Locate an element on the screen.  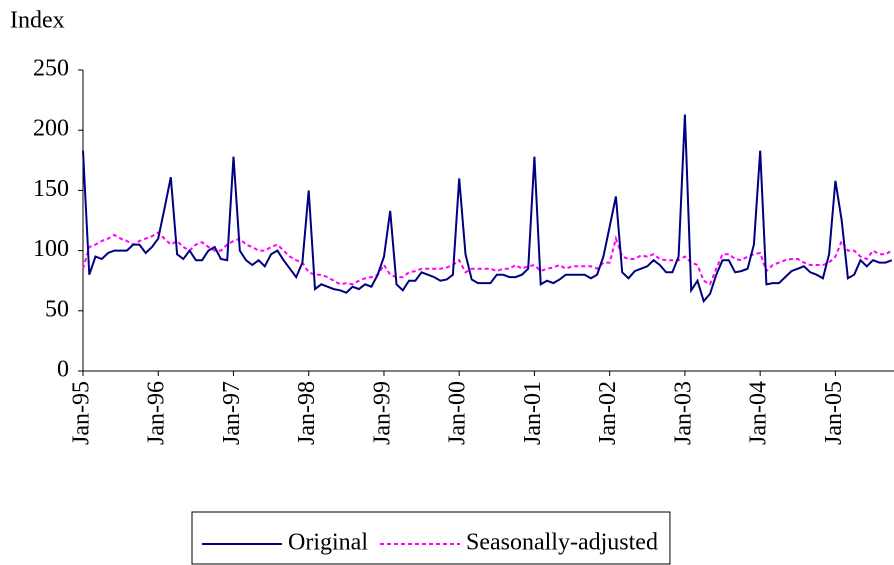
x-tick-label: Jan-02 is located at coordinates (608, 413).